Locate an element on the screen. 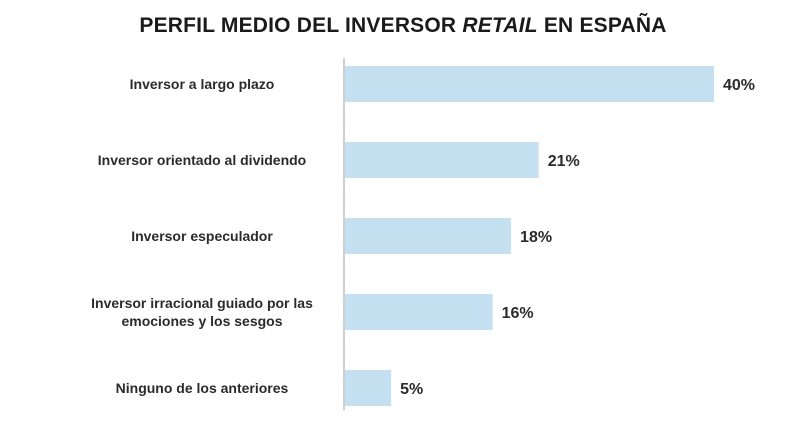 Image resolution: width=806 pixels, height=425 pixels. category-label-line: emociones y los sesgos is located at coordinates (201, 321).